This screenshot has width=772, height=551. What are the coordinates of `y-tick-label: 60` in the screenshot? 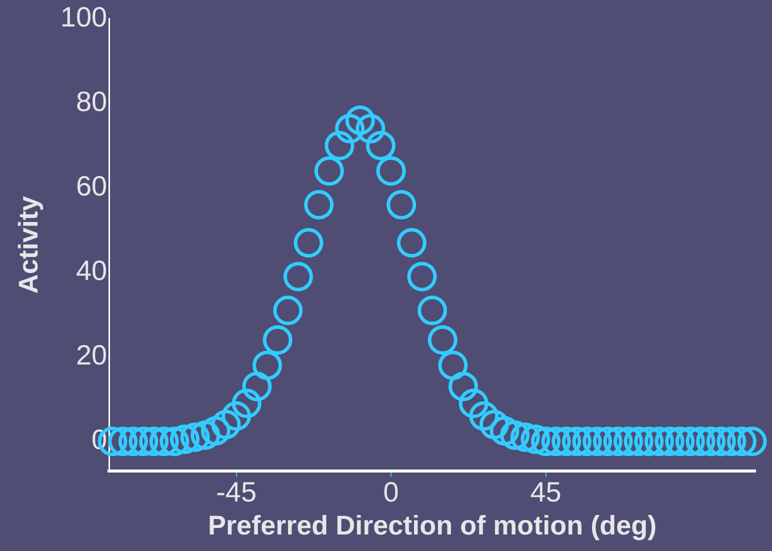 It's located at (92, 186).